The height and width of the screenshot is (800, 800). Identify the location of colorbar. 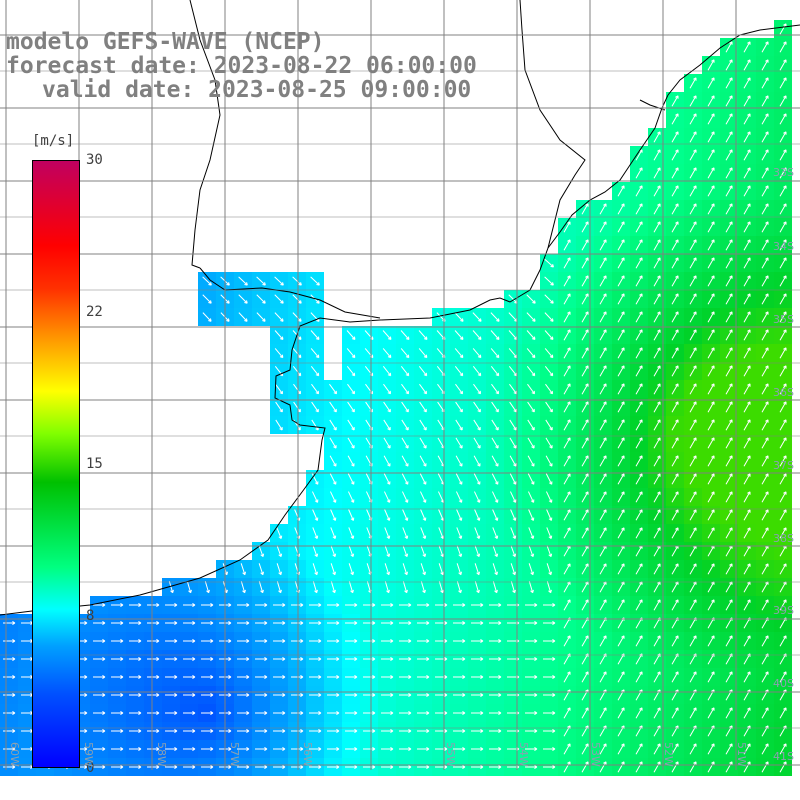
(56, 464).